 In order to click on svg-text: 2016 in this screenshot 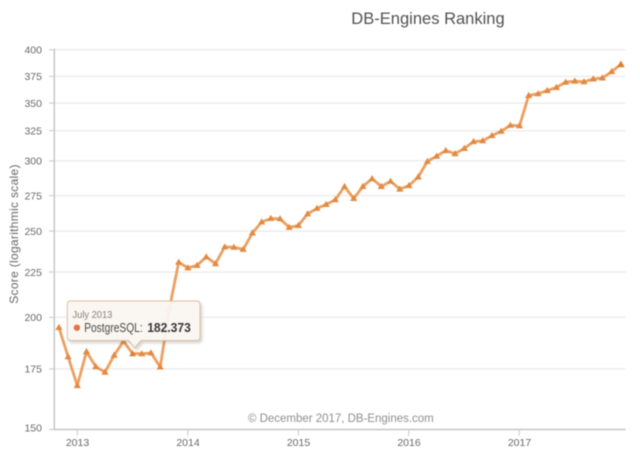, I will do `click(409, 443)`.